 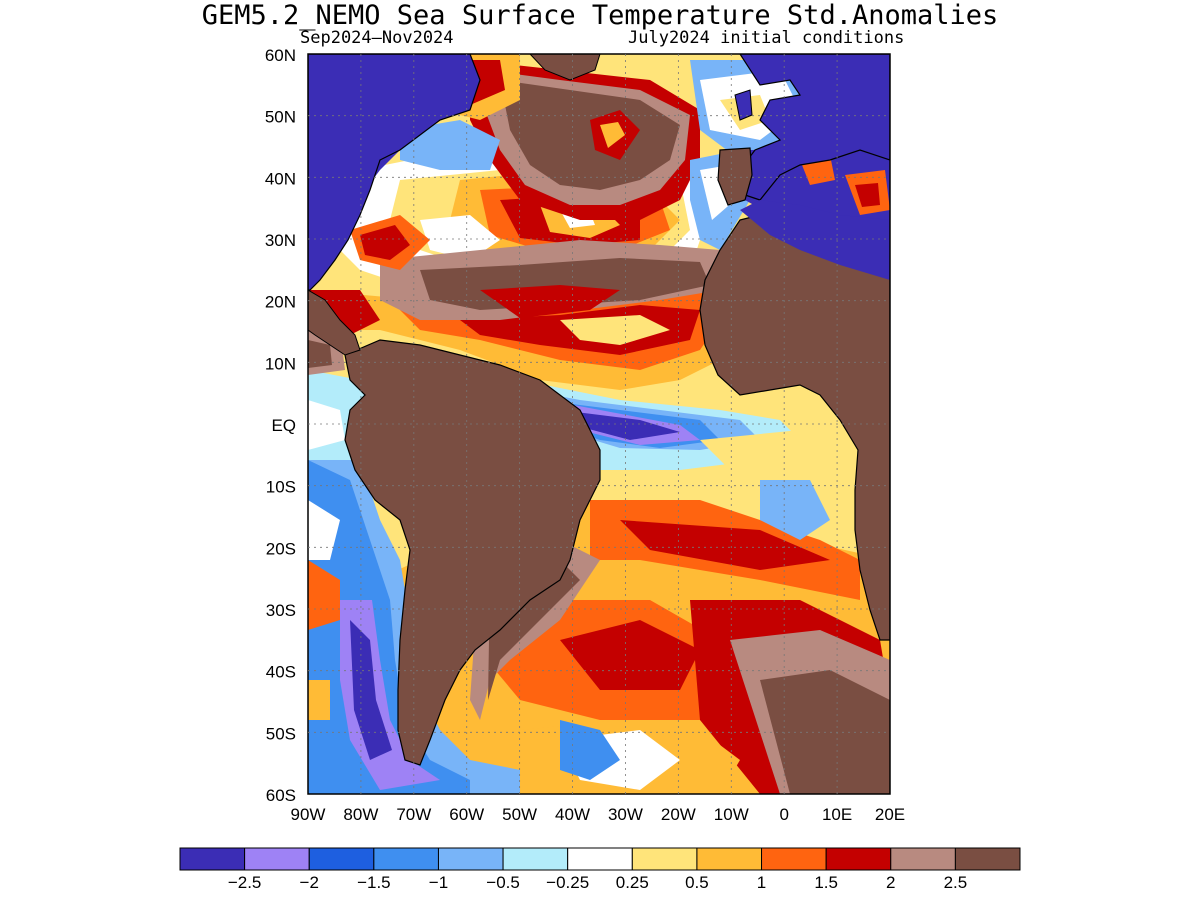 What do you see at coordinates (956, 882) in the screenshot?
I see `colorbar-label: 2.5` at bounding box center [956, 882].